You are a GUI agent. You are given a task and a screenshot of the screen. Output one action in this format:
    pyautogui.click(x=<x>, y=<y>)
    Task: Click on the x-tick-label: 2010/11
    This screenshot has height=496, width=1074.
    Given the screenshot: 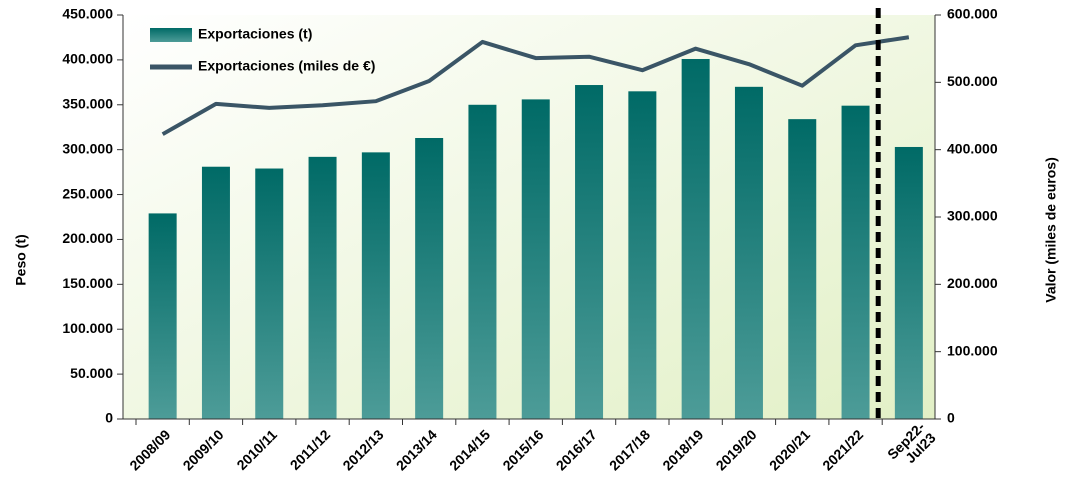 What is the action you would take?
    pyautogui.click(x=256, y=449)
    